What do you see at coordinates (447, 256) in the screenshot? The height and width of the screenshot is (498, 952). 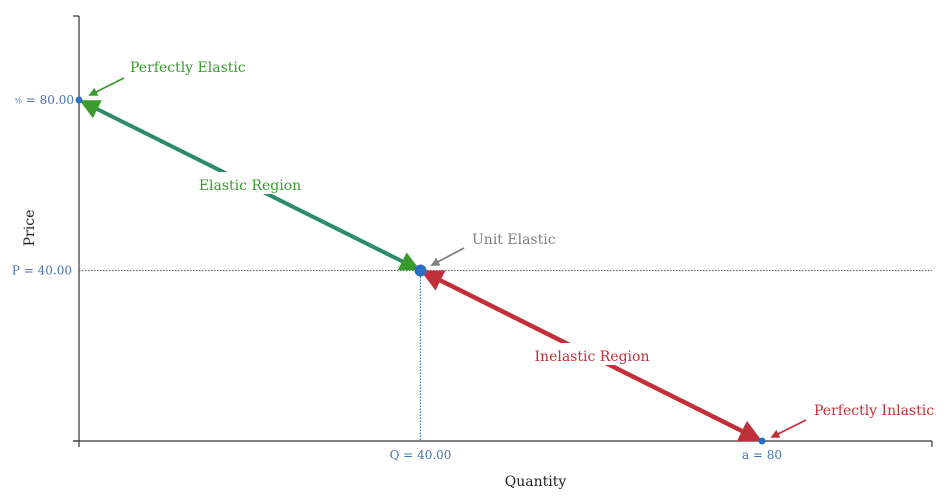 I see `unit-elastic-arrow` at bounding box center [447, 256].